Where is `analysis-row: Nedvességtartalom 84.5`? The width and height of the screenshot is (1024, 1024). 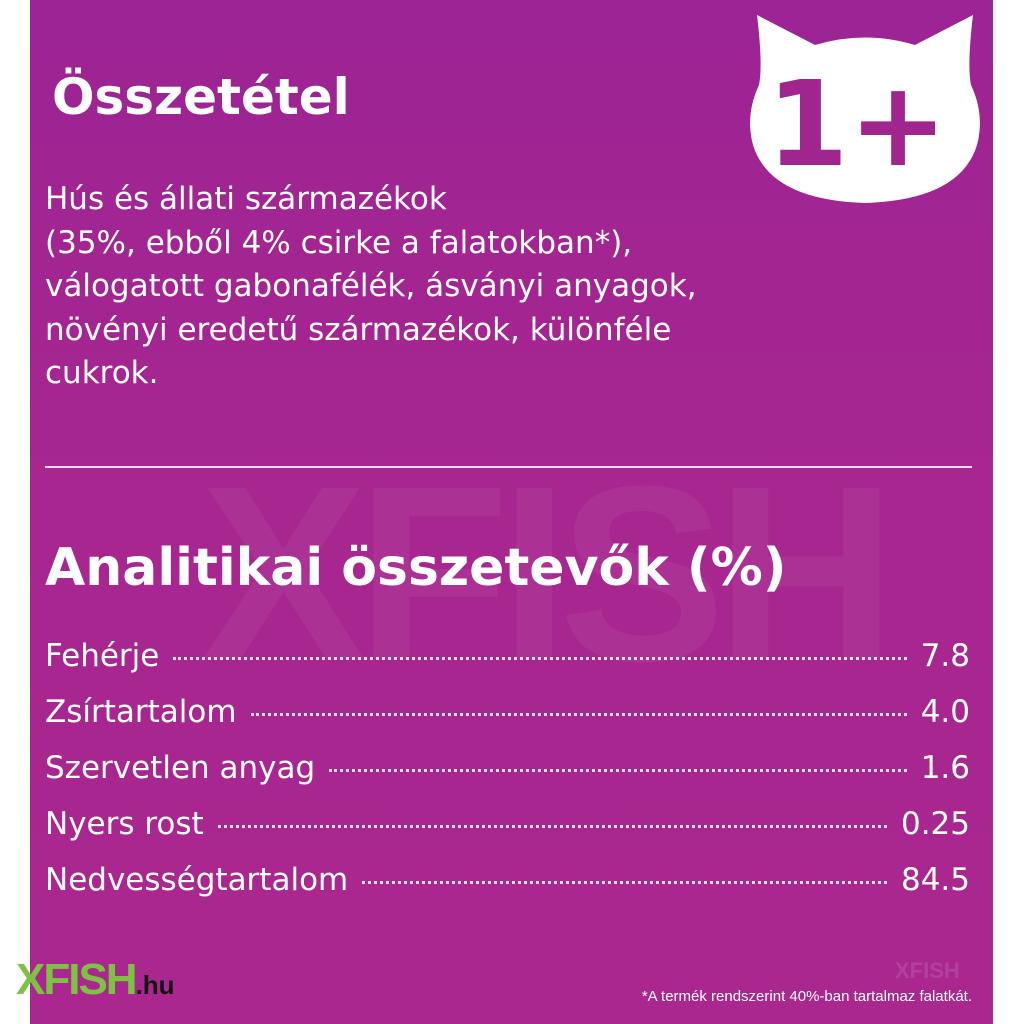 analysis-row: Nedvességtartalom 84.5 is located at coordinates (507, 890).